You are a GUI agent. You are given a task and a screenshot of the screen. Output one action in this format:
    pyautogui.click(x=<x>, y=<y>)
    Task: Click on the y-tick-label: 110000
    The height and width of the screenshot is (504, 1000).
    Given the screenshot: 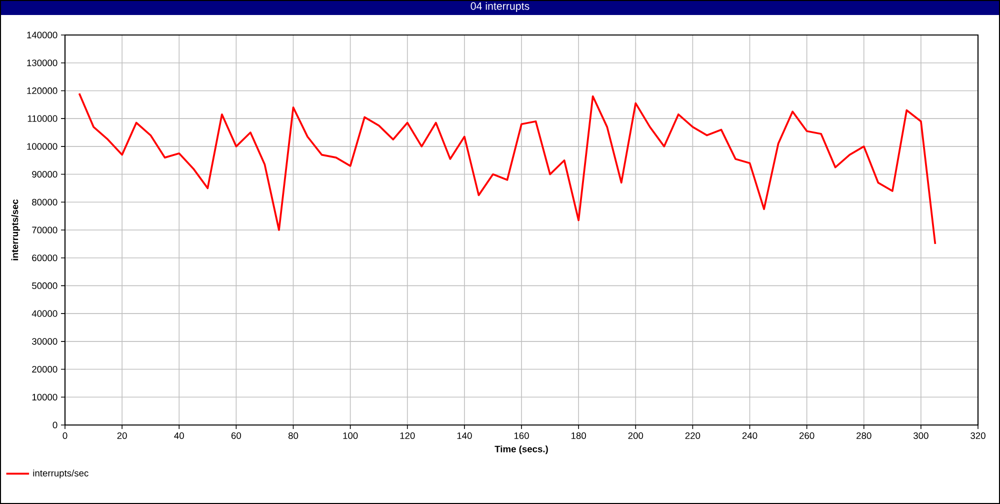 What is the action you would take?
    pyautogui.click(x=43, y=118)
    